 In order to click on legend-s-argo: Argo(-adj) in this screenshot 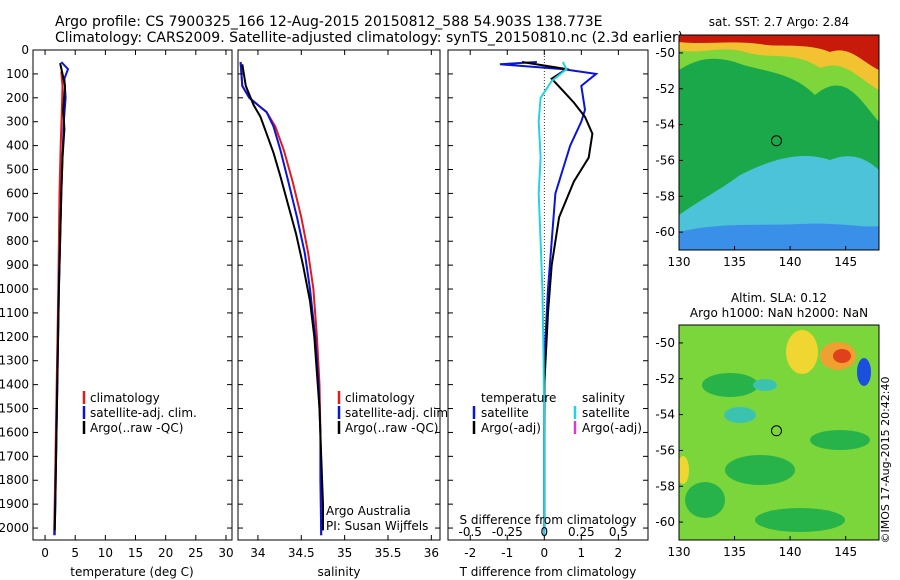, I will do `click(612, 428)`.